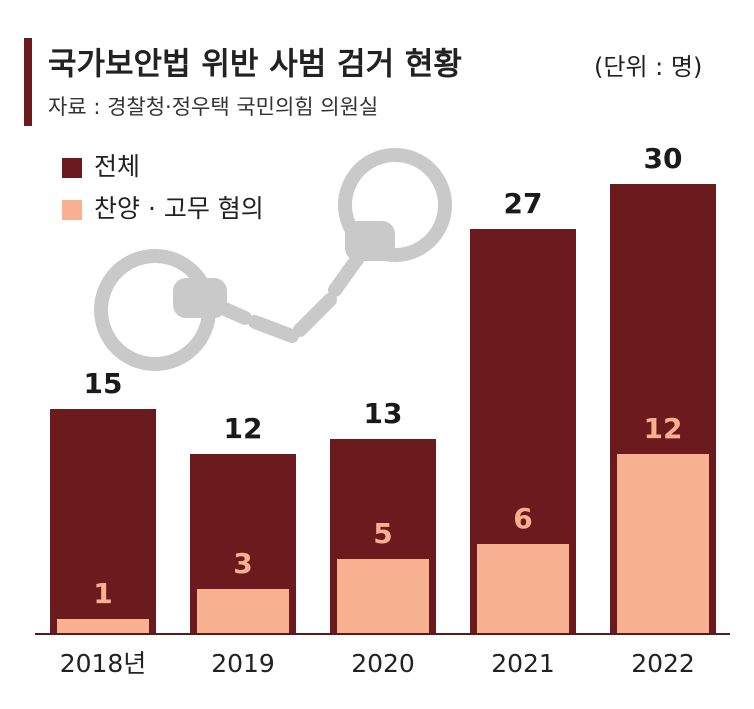 This screenshot has width=754, height=709. I want to click on legend-label: 전체, so click(117, 166).